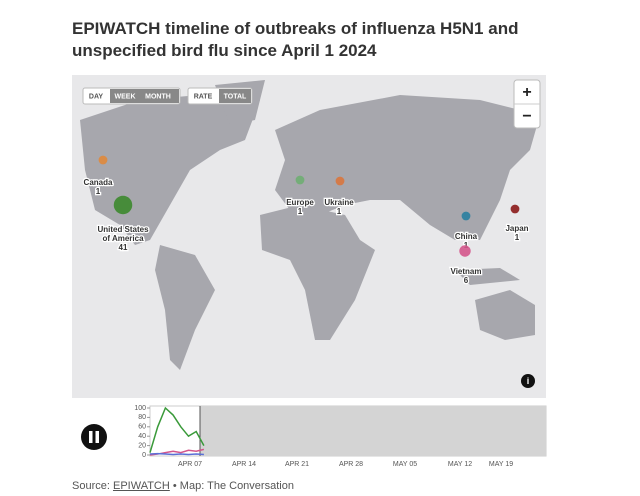 This screenshot has height=496, width=640. Describe the element at coordinates (96, 96) in the screenshot. I see `granularity-option: DAY` at that location.